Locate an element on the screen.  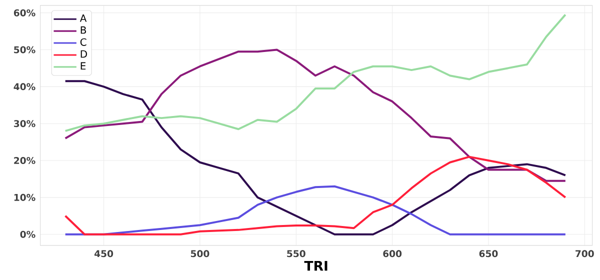
legend-label: E is located at coordinates (83, 66).